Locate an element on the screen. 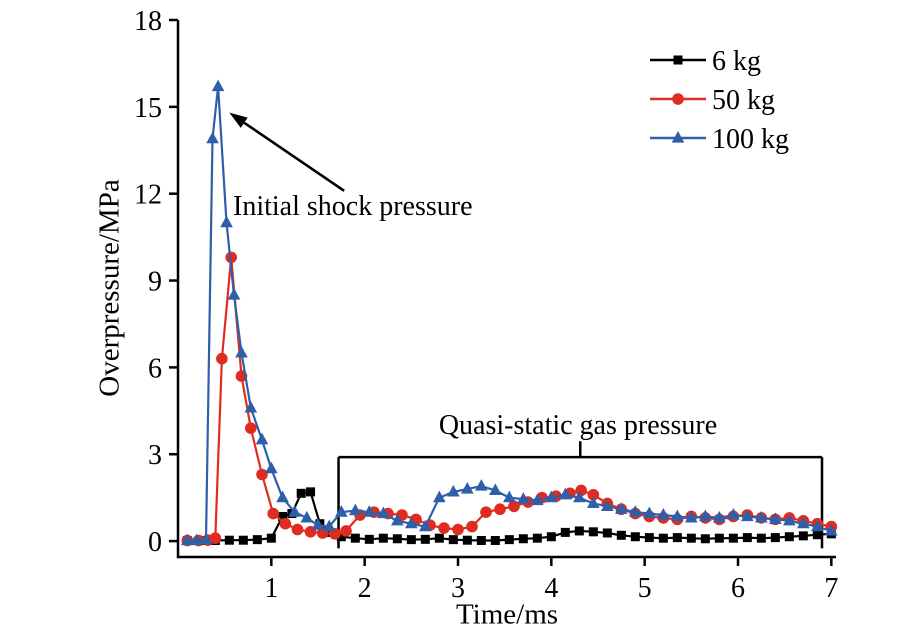 This screenshot has width=921, height=638. x-axis-label: Time/ms is located at coordinates (507, 614).